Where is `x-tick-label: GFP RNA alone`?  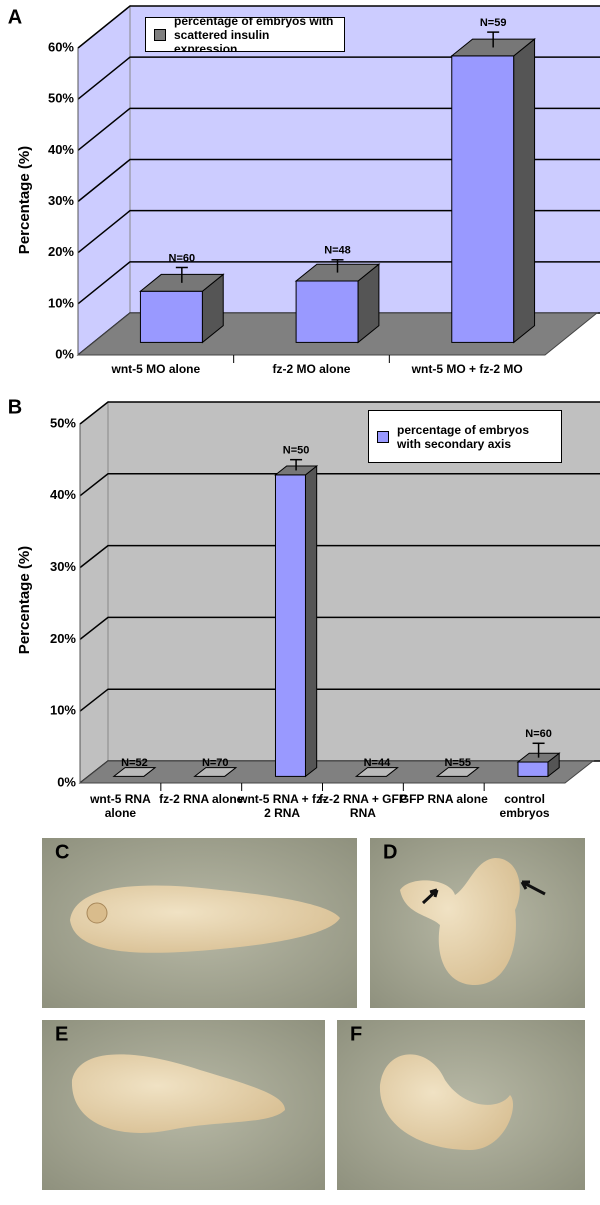
x-tick-label: GFP RNA alone is located at coordinates (443, 799).